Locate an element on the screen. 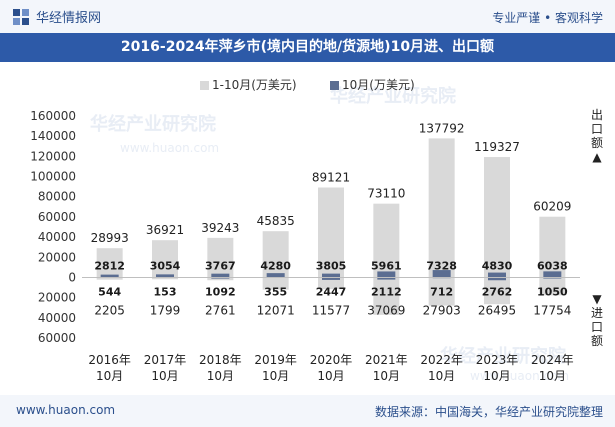 The height and width of the screenshot is (427, 615). x-tick-label: 2024年 is located at coordinates (552, 360).